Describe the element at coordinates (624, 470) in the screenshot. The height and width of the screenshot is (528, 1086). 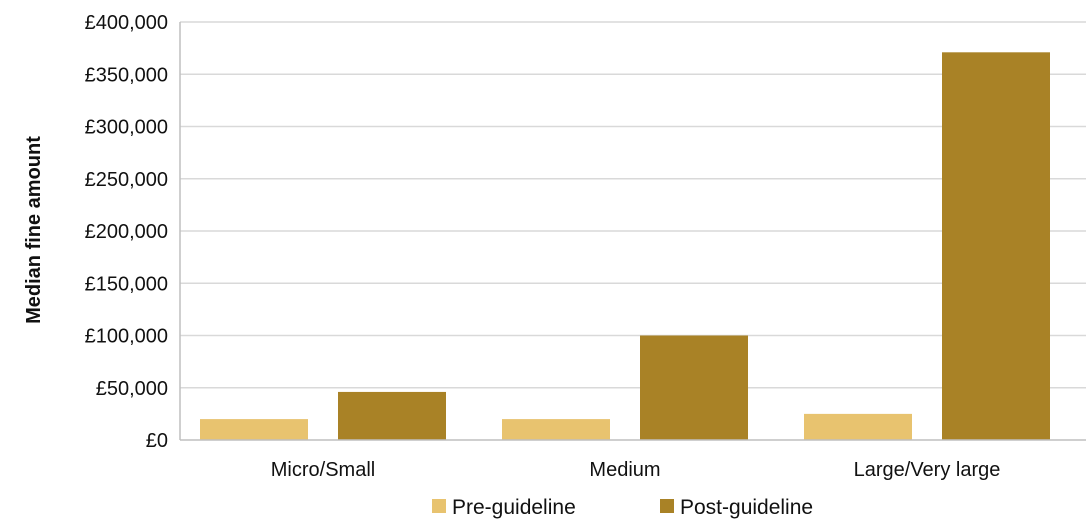
I see `x-tick-label: Medium` at that location.